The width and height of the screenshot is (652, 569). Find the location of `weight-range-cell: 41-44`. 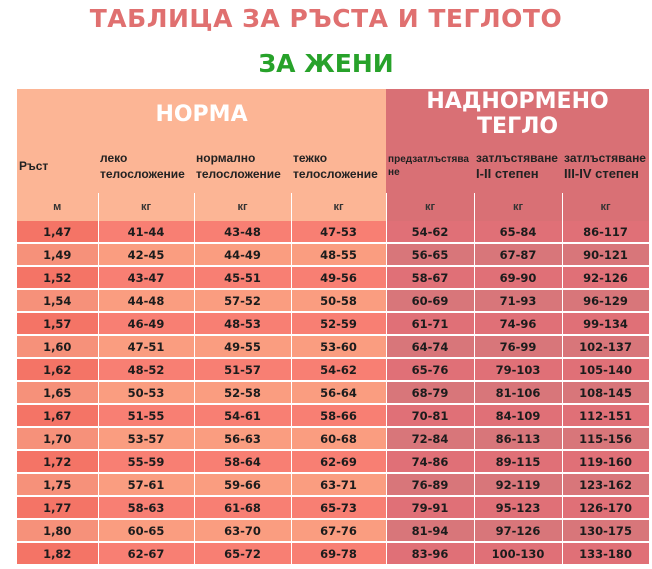

weight-range-cell: 41-44 is located at coordinates (146, 232).